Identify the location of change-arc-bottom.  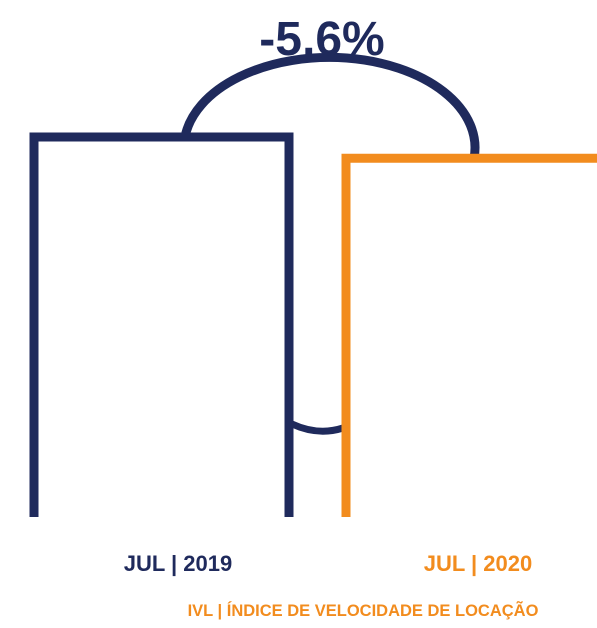
(317, 427).